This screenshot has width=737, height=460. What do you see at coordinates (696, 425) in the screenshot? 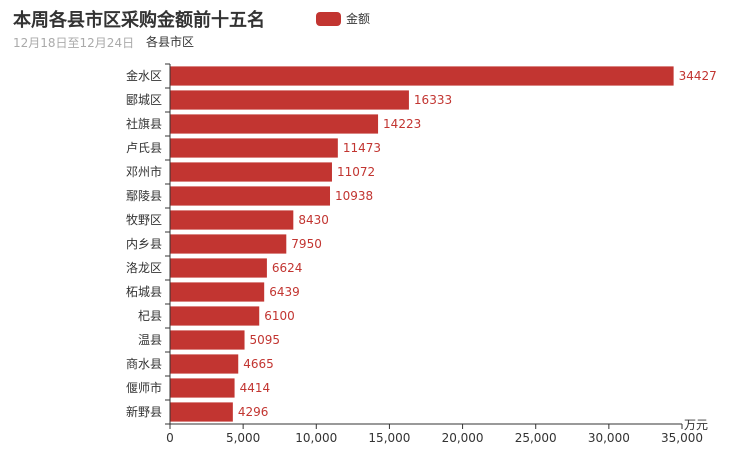
I see `x-axis-name: 万元` at bounding box center [696, 425].